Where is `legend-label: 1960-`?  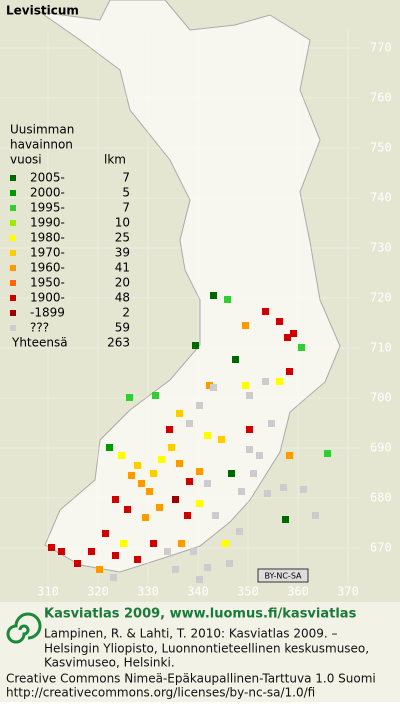
legend-label: 1960- is located at coordinates (47, 268).